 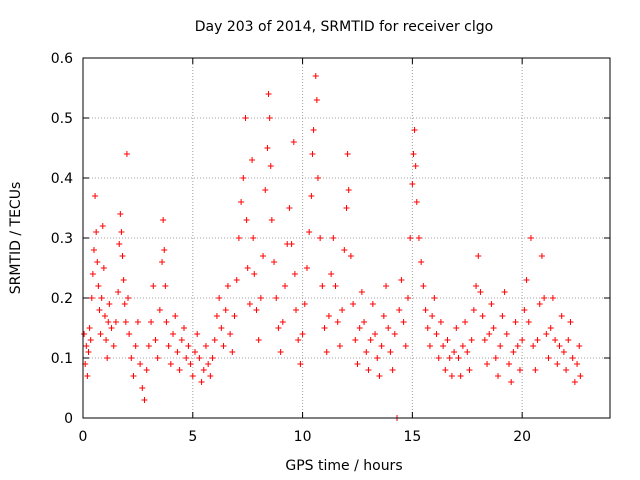 I want to click on y-tick-label: 0.1, so click(x=62, y=359).